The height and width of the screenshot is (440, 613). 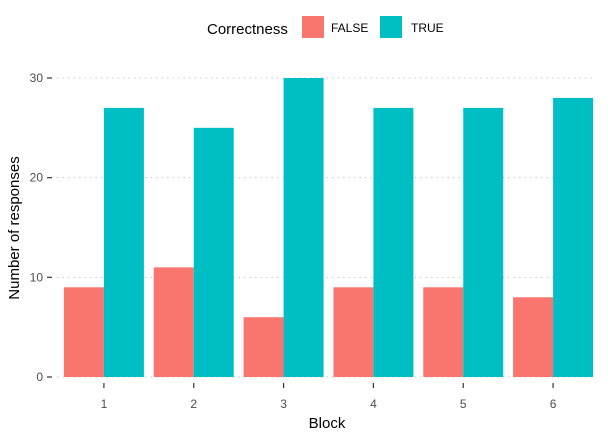 What do you see at coordinates (313, 27) in the screenshot?
I see `legend-key-false` at bounding box center [313, 27].